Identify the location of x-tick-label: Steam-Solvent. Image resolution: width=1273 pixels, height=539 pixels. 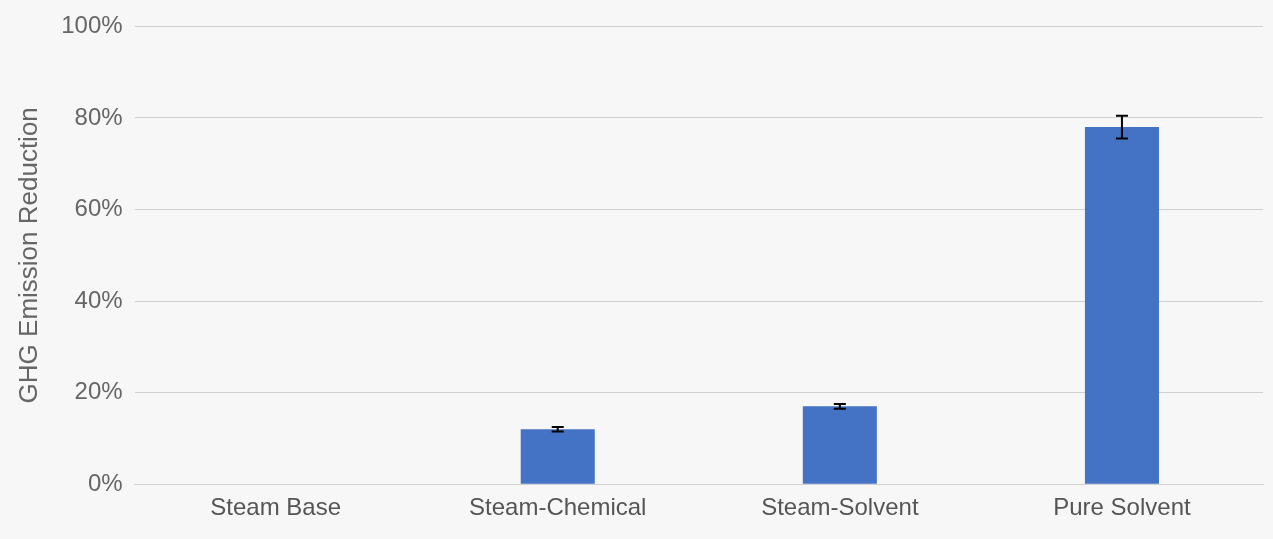
(840, 507).